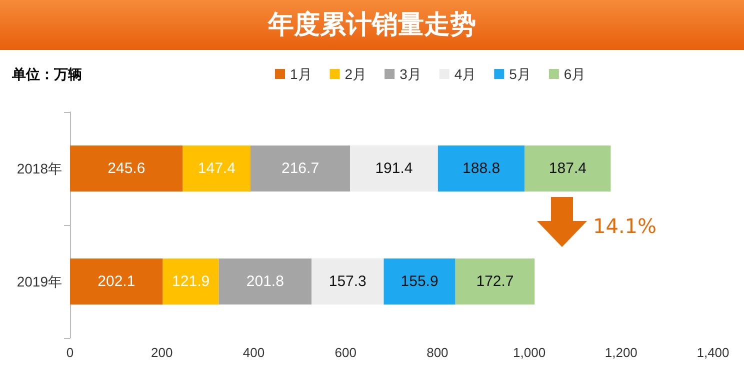 The image size is (744, 376). What do you see at coordinates (70, 352) in the screenshot?
I see `x-tick-label: 0` at bounding box center [70, 352].